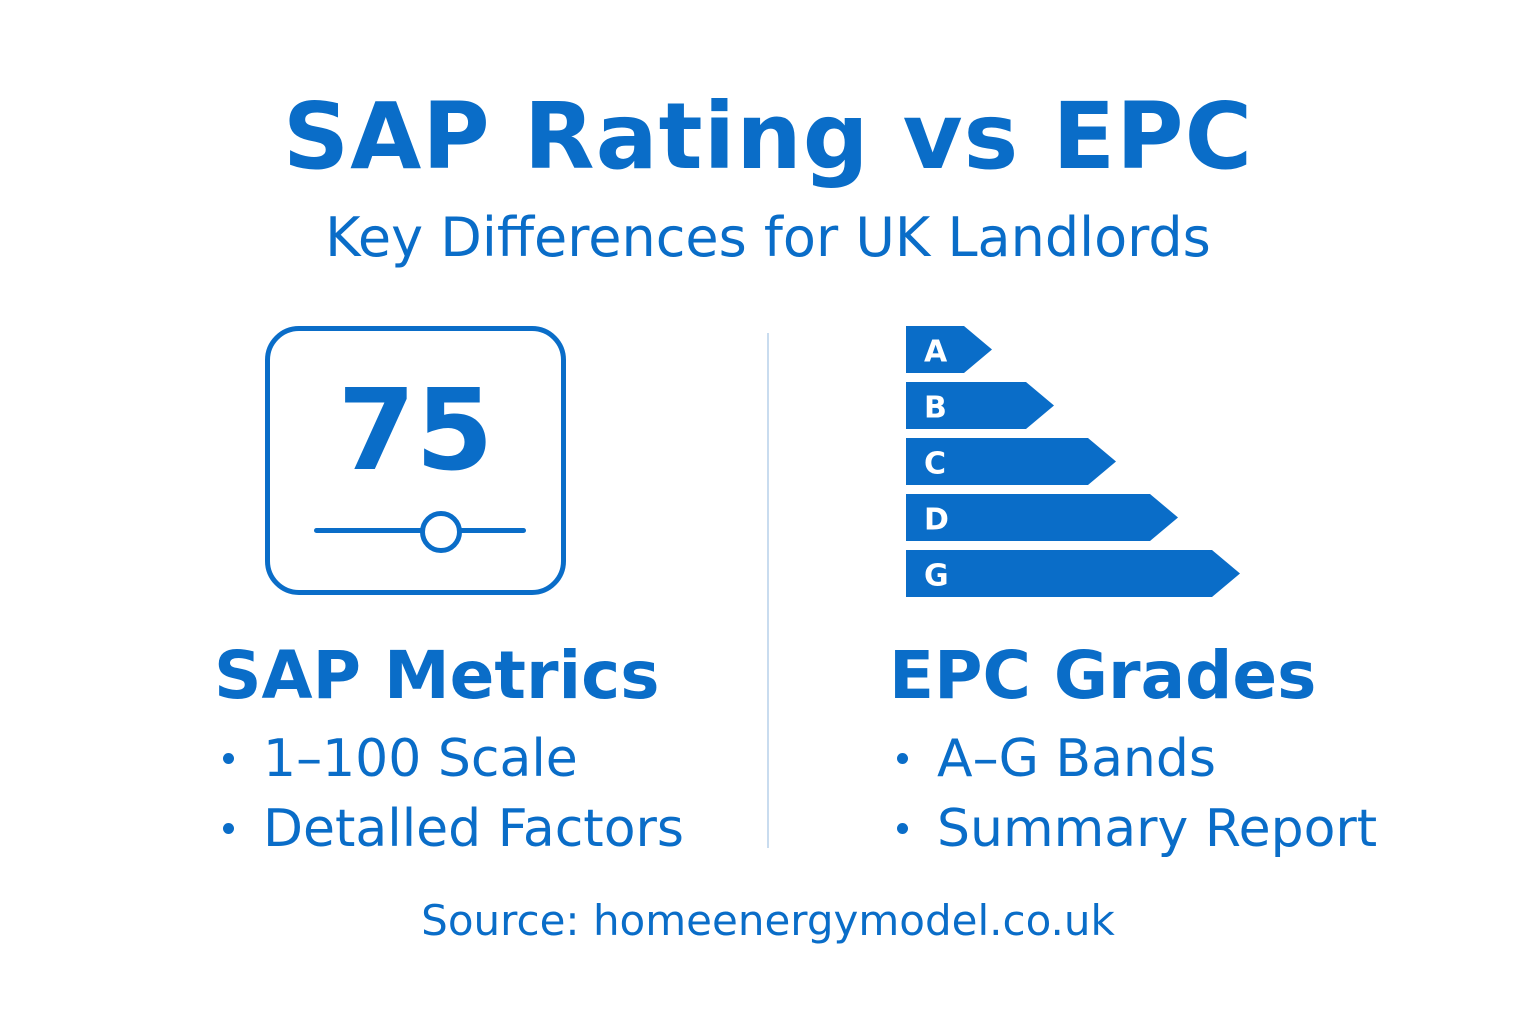 This screenshot has height=1024, width=1536. What do you see at coordinates (936, 576) in the screenshot?
I see `epc-band-label: G` at bounding box center [936, 576].